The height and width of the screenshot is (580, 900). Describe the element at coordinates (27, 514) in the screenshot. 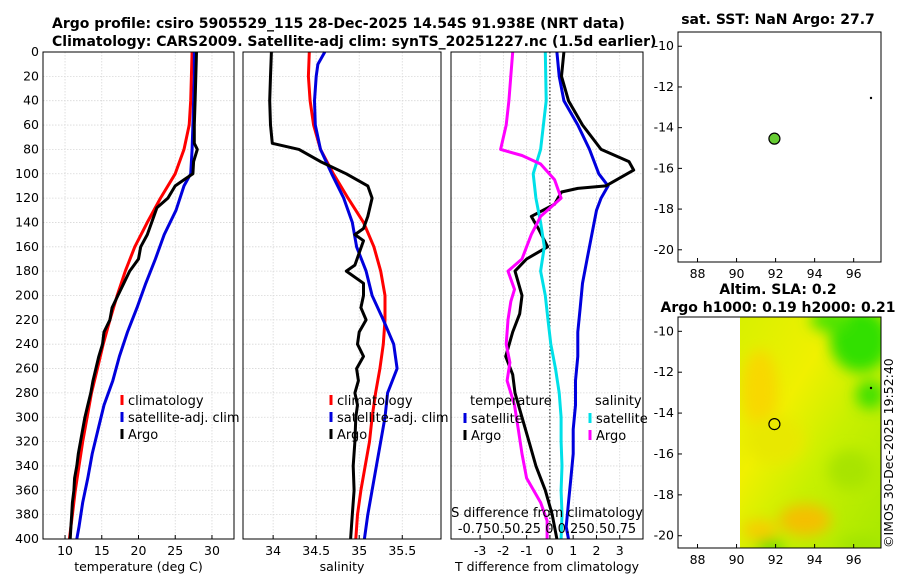

I see `y-tick-label: 380` at that location.